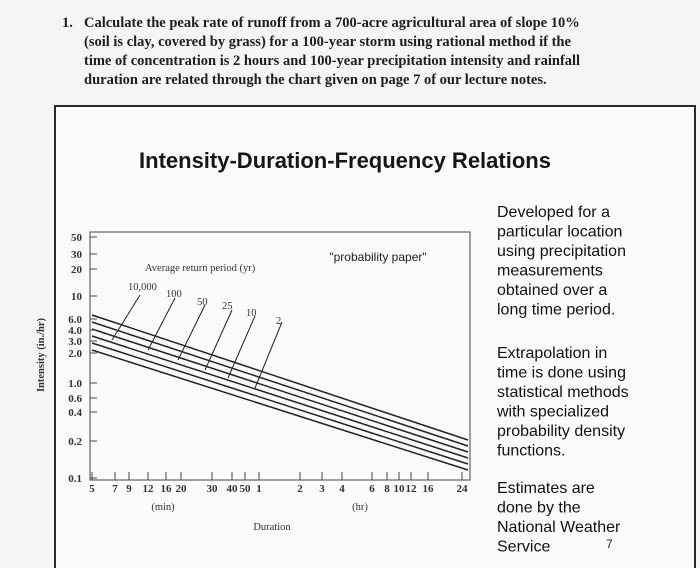  Describe the element at coordinates (387, 489) in the screenshot. I see `x-tick-label: 8` at that location.